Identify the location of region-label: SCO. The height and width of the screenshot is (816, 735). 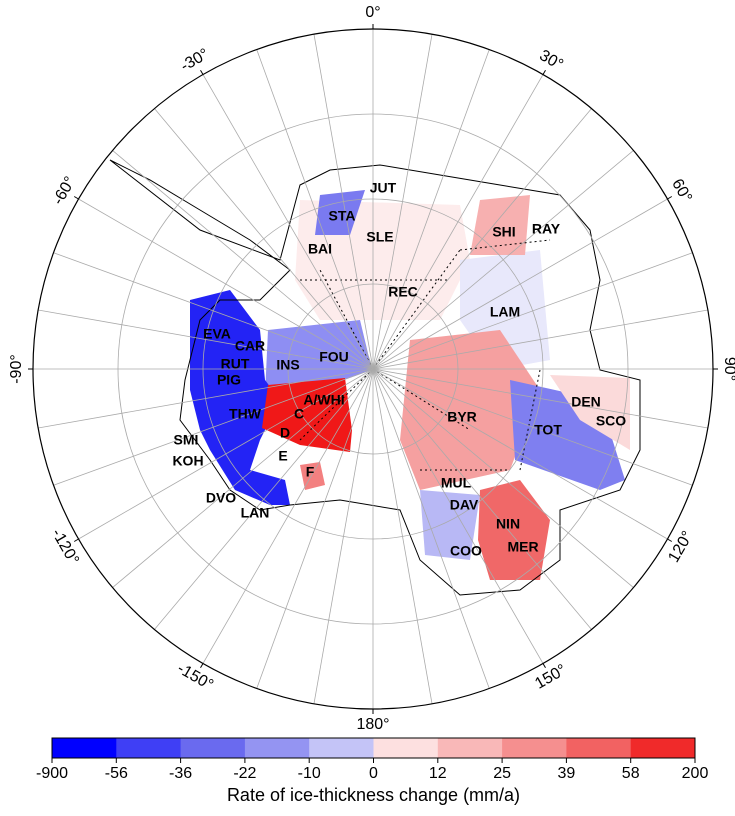
(611, 421).